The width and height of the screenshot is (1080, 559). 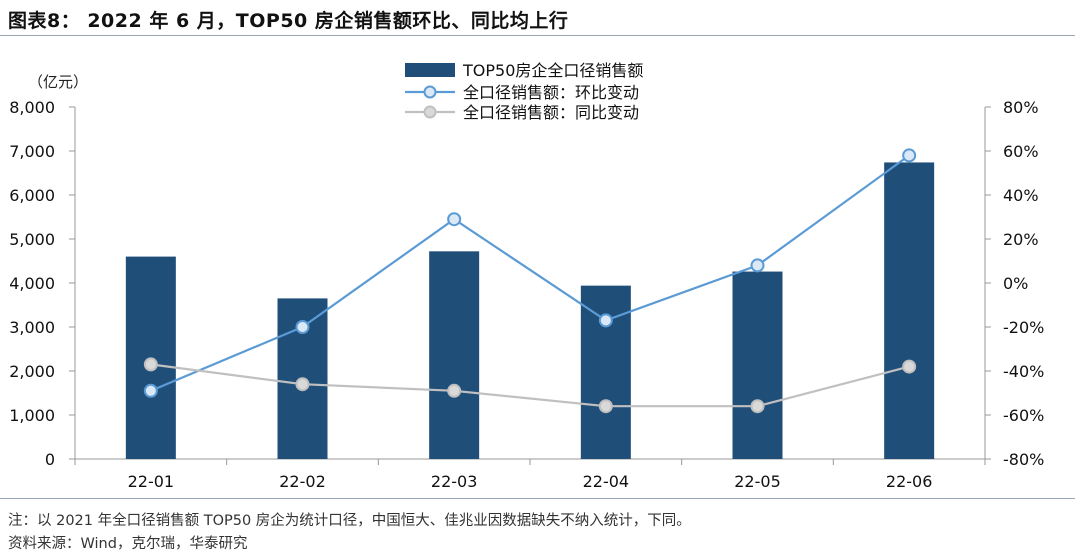 I want to click on left-axis-tick-label: 4,000, so click(x=32, y=283).